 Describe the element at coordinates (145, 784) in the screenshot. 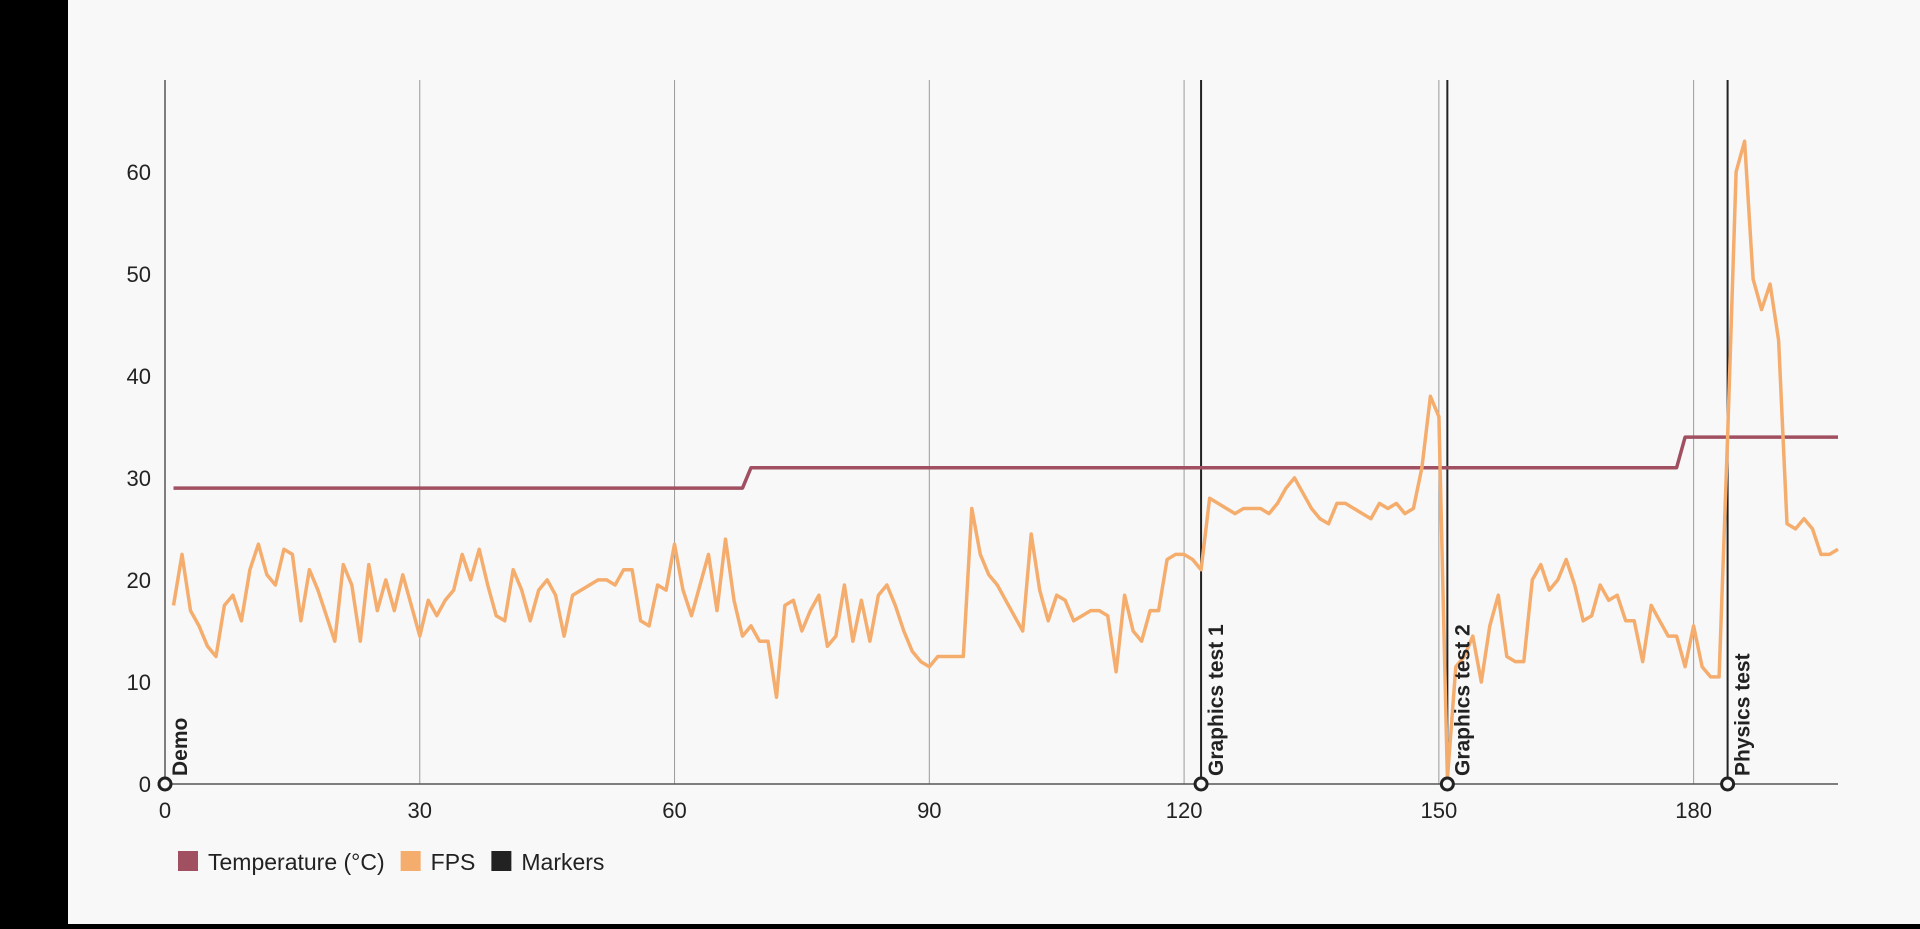

I see `y-tick-label: 0` at that location.